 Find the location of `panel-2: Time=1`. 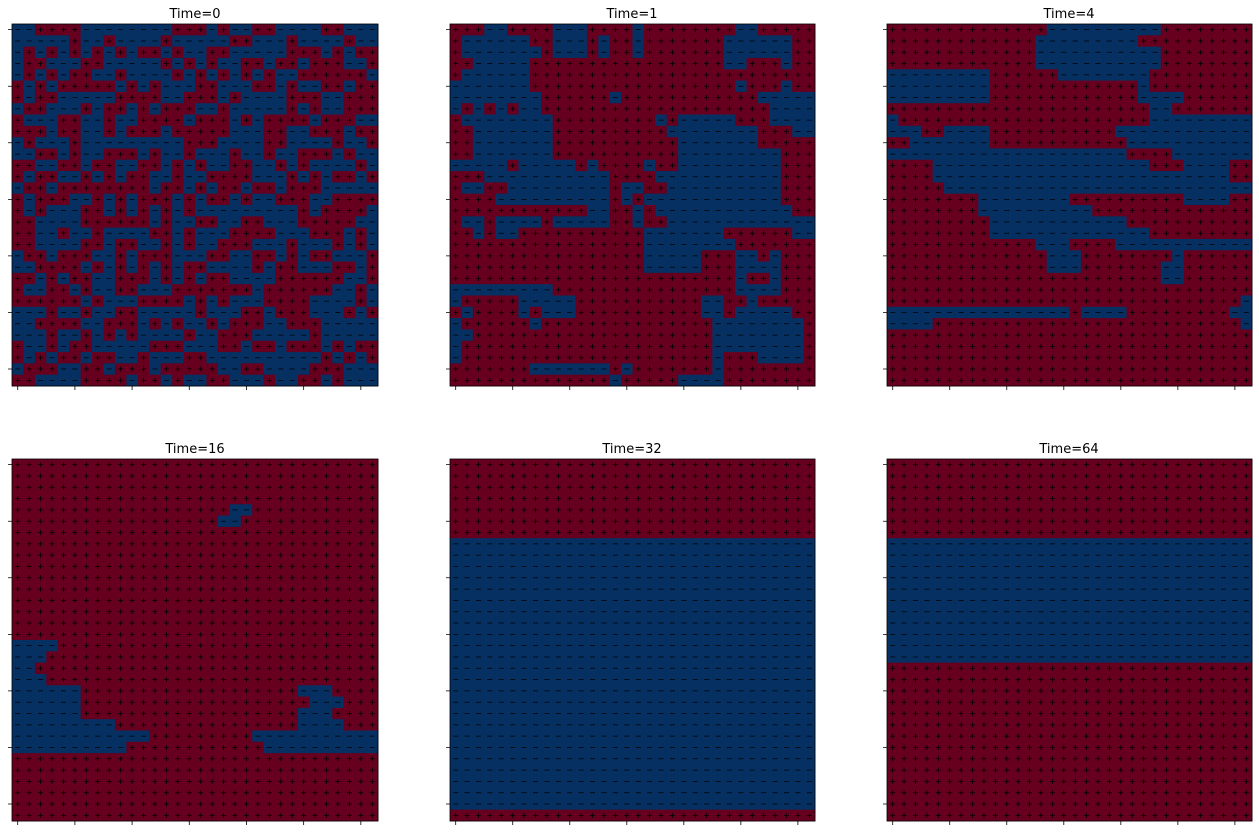

panel-2: Time=1 is located at coordinates (631, 198).